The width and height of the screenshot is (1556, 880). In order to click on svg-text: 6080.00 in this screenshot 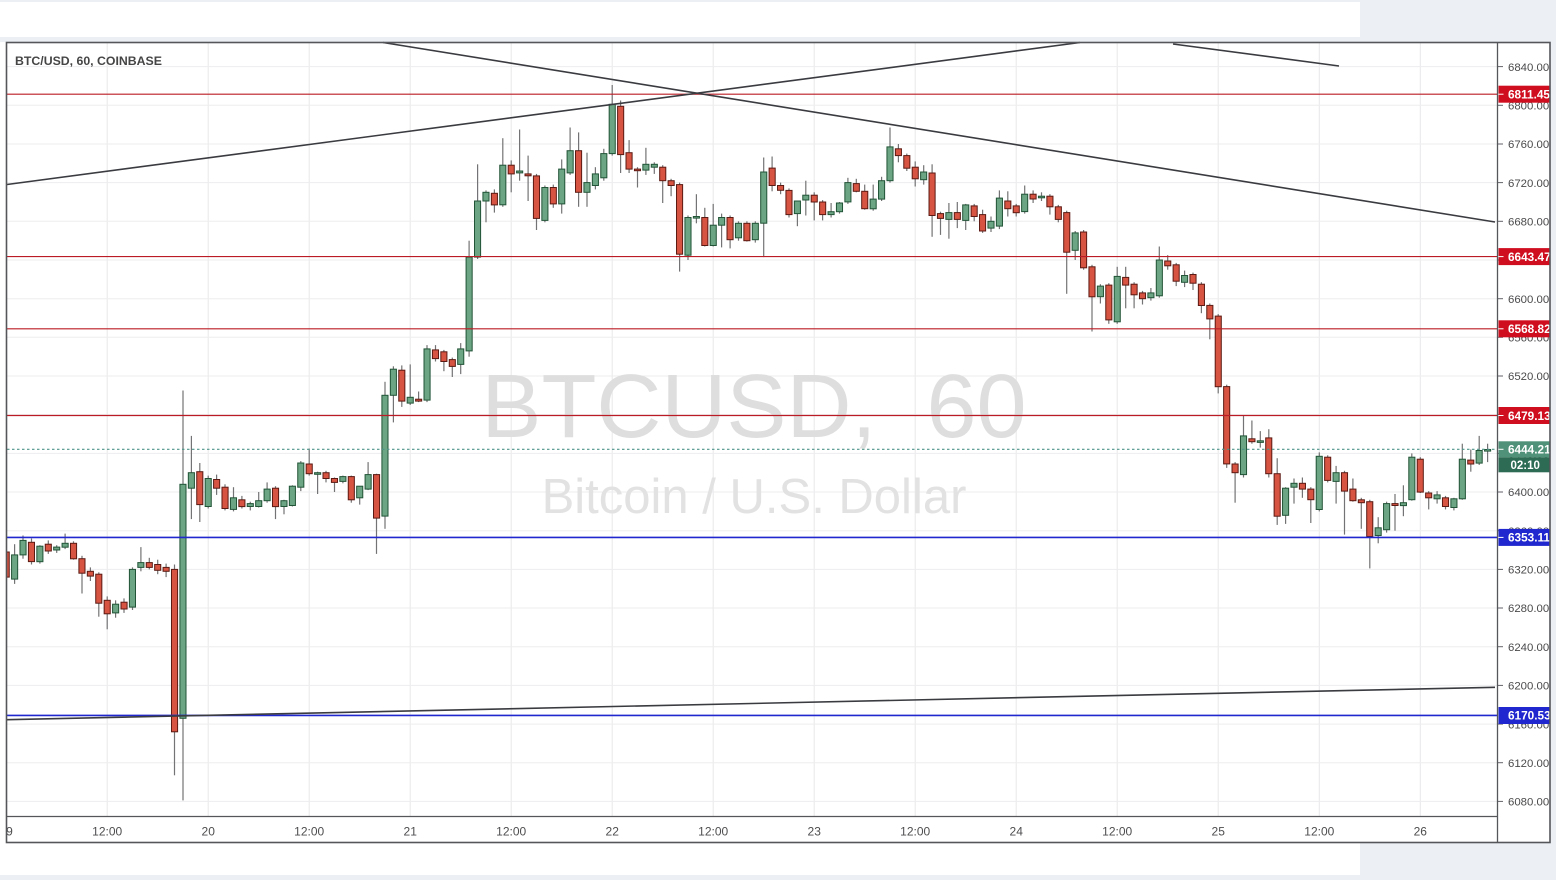, I will do `click(1528, 803)`.